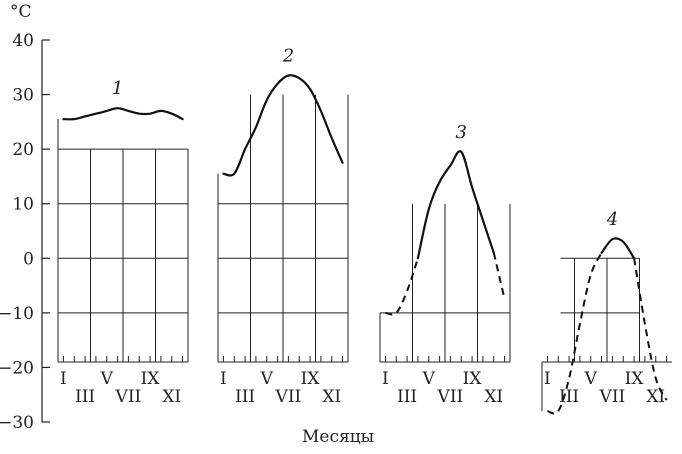  Describe the element at coordinates (123, 242) in the screenshot. I see `panel-1: I V IX III VII XI 1` at that location.